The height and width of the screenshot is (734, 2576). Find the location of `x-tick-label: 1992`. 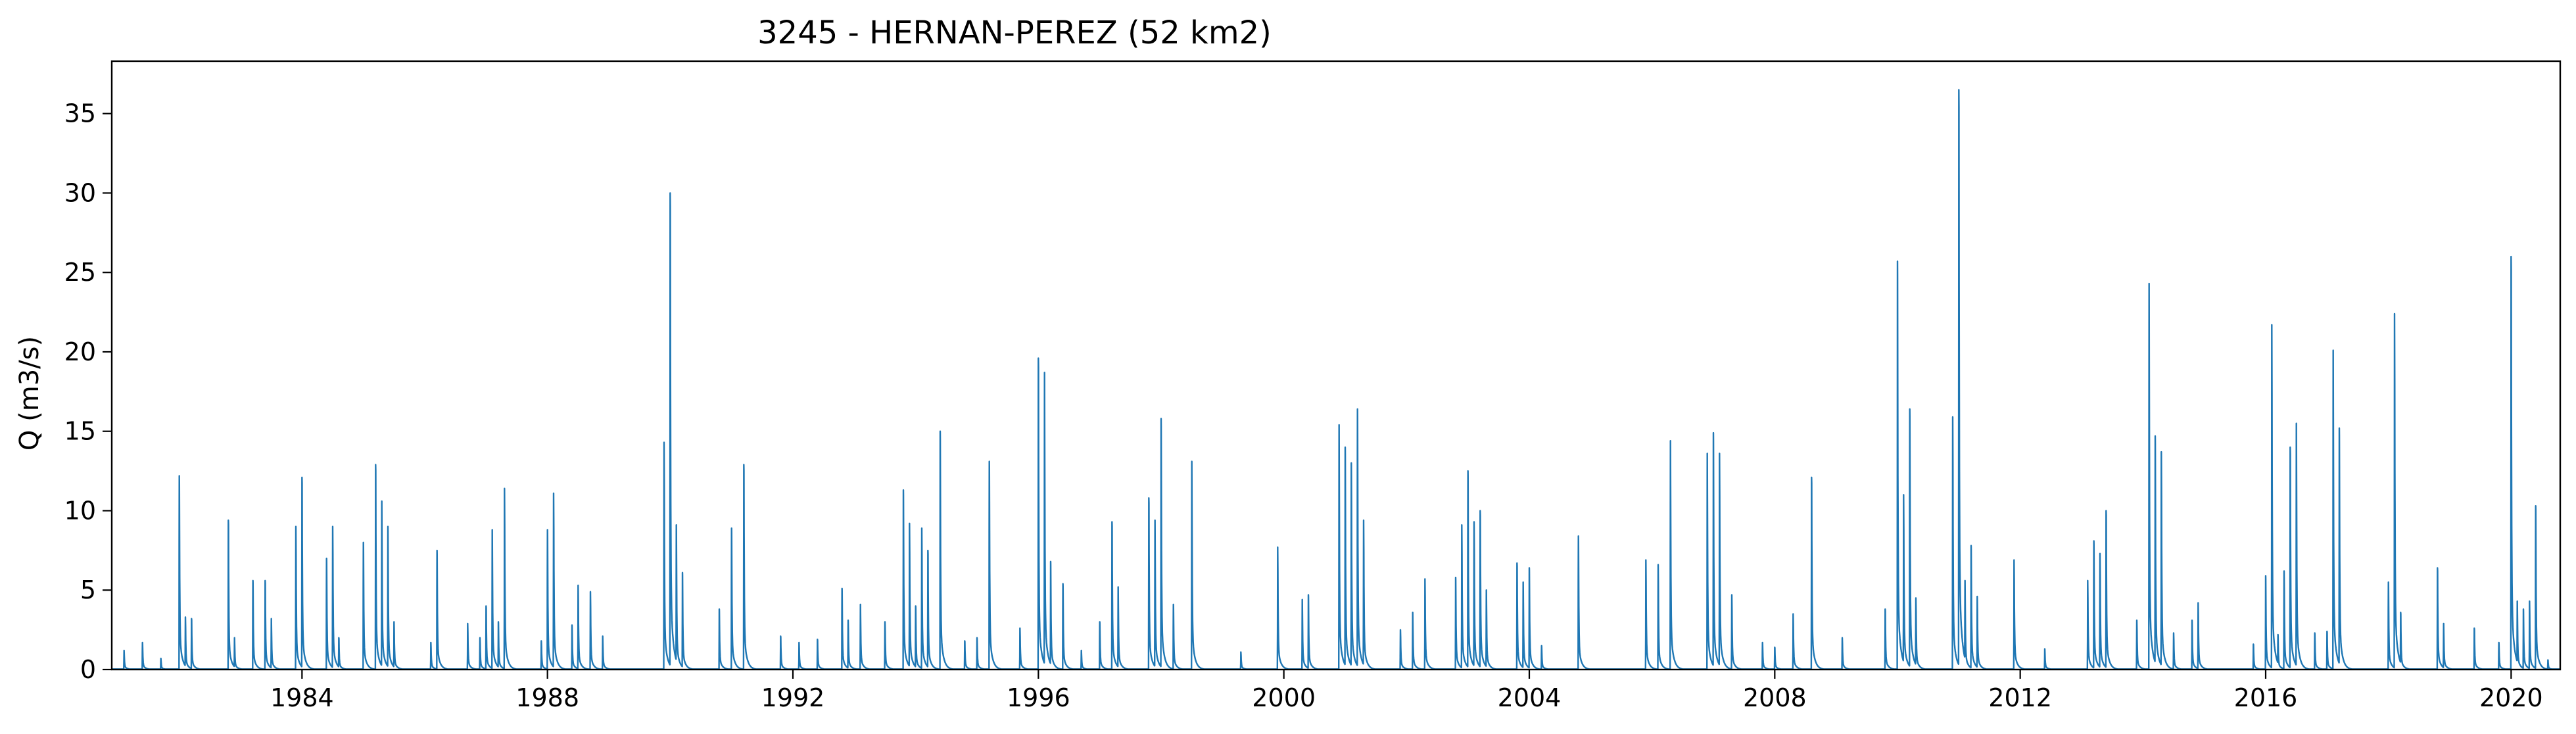

x-tick-label: 1992 is located at coordinates (793, 697).